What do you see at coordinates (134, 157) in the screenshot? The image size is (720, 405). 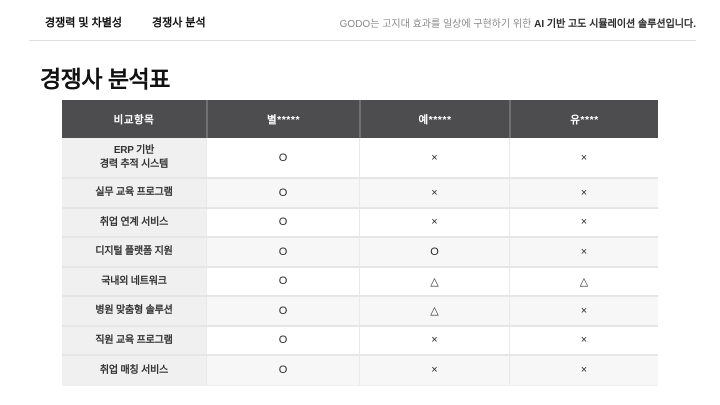 I see `row-label: ERP 기반 경력 추적 시스템` at bounding box center [134, 157].